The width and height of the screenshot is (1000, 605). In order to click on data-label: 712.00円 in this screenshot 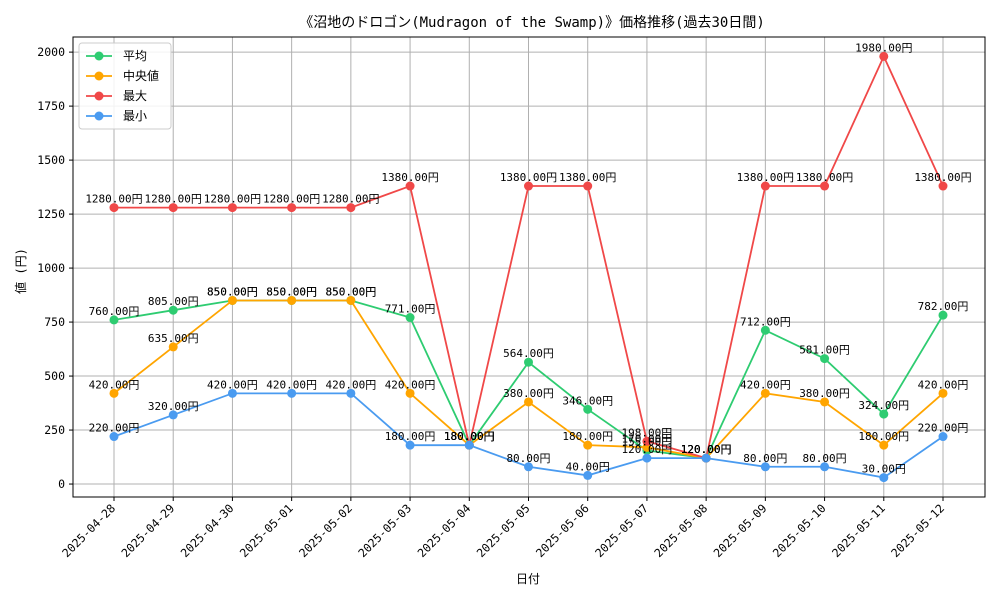, I will do `click(765, 321)`.